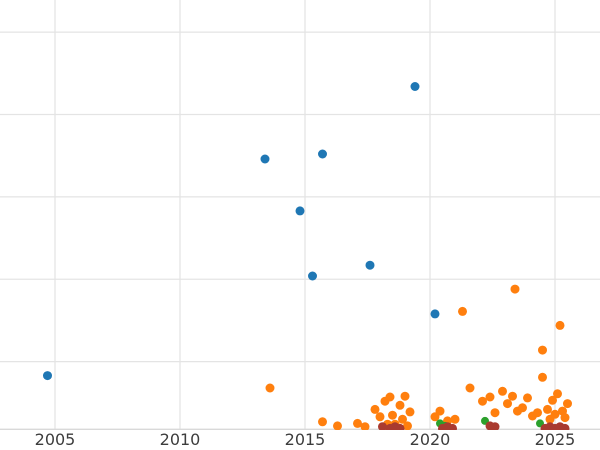  I want to click on x-axis: 2005 2010 2015 2020 2025, so click(300, 439).